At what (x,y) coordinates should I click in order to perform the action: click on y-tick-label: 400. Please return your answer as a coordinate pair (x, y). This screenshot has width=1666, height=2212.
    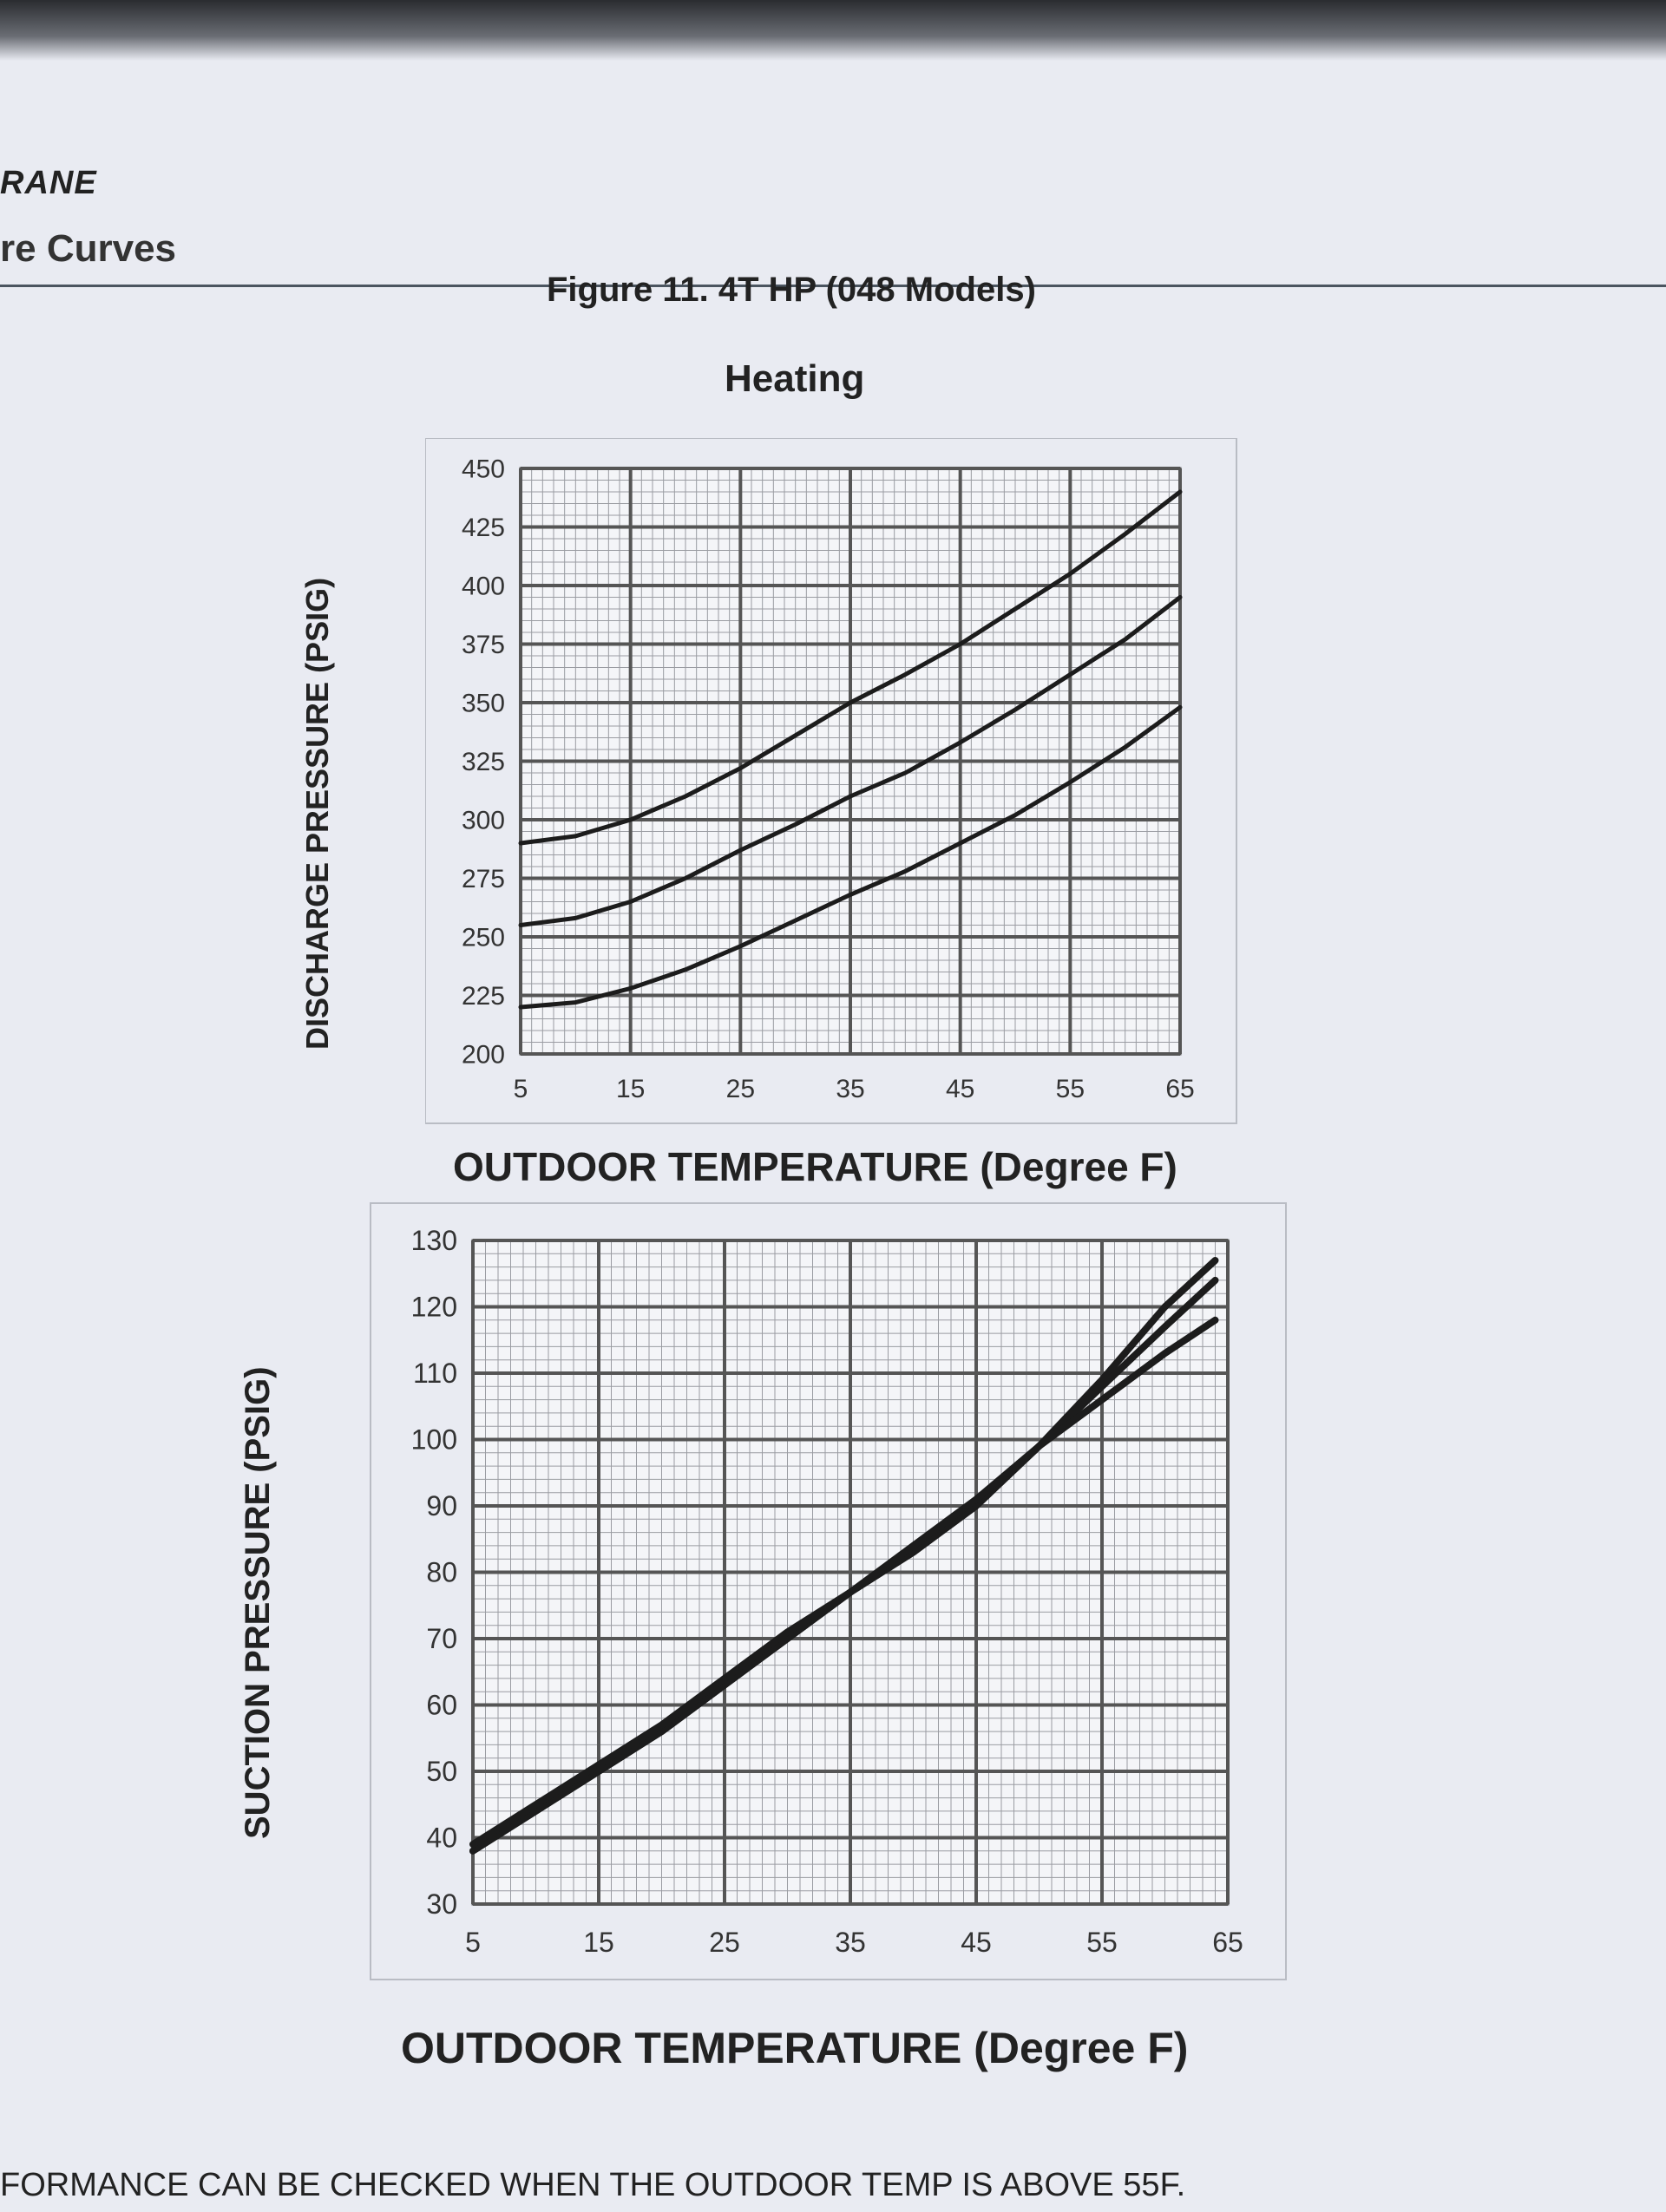
    Looking at the image, I should click on (483, 587).